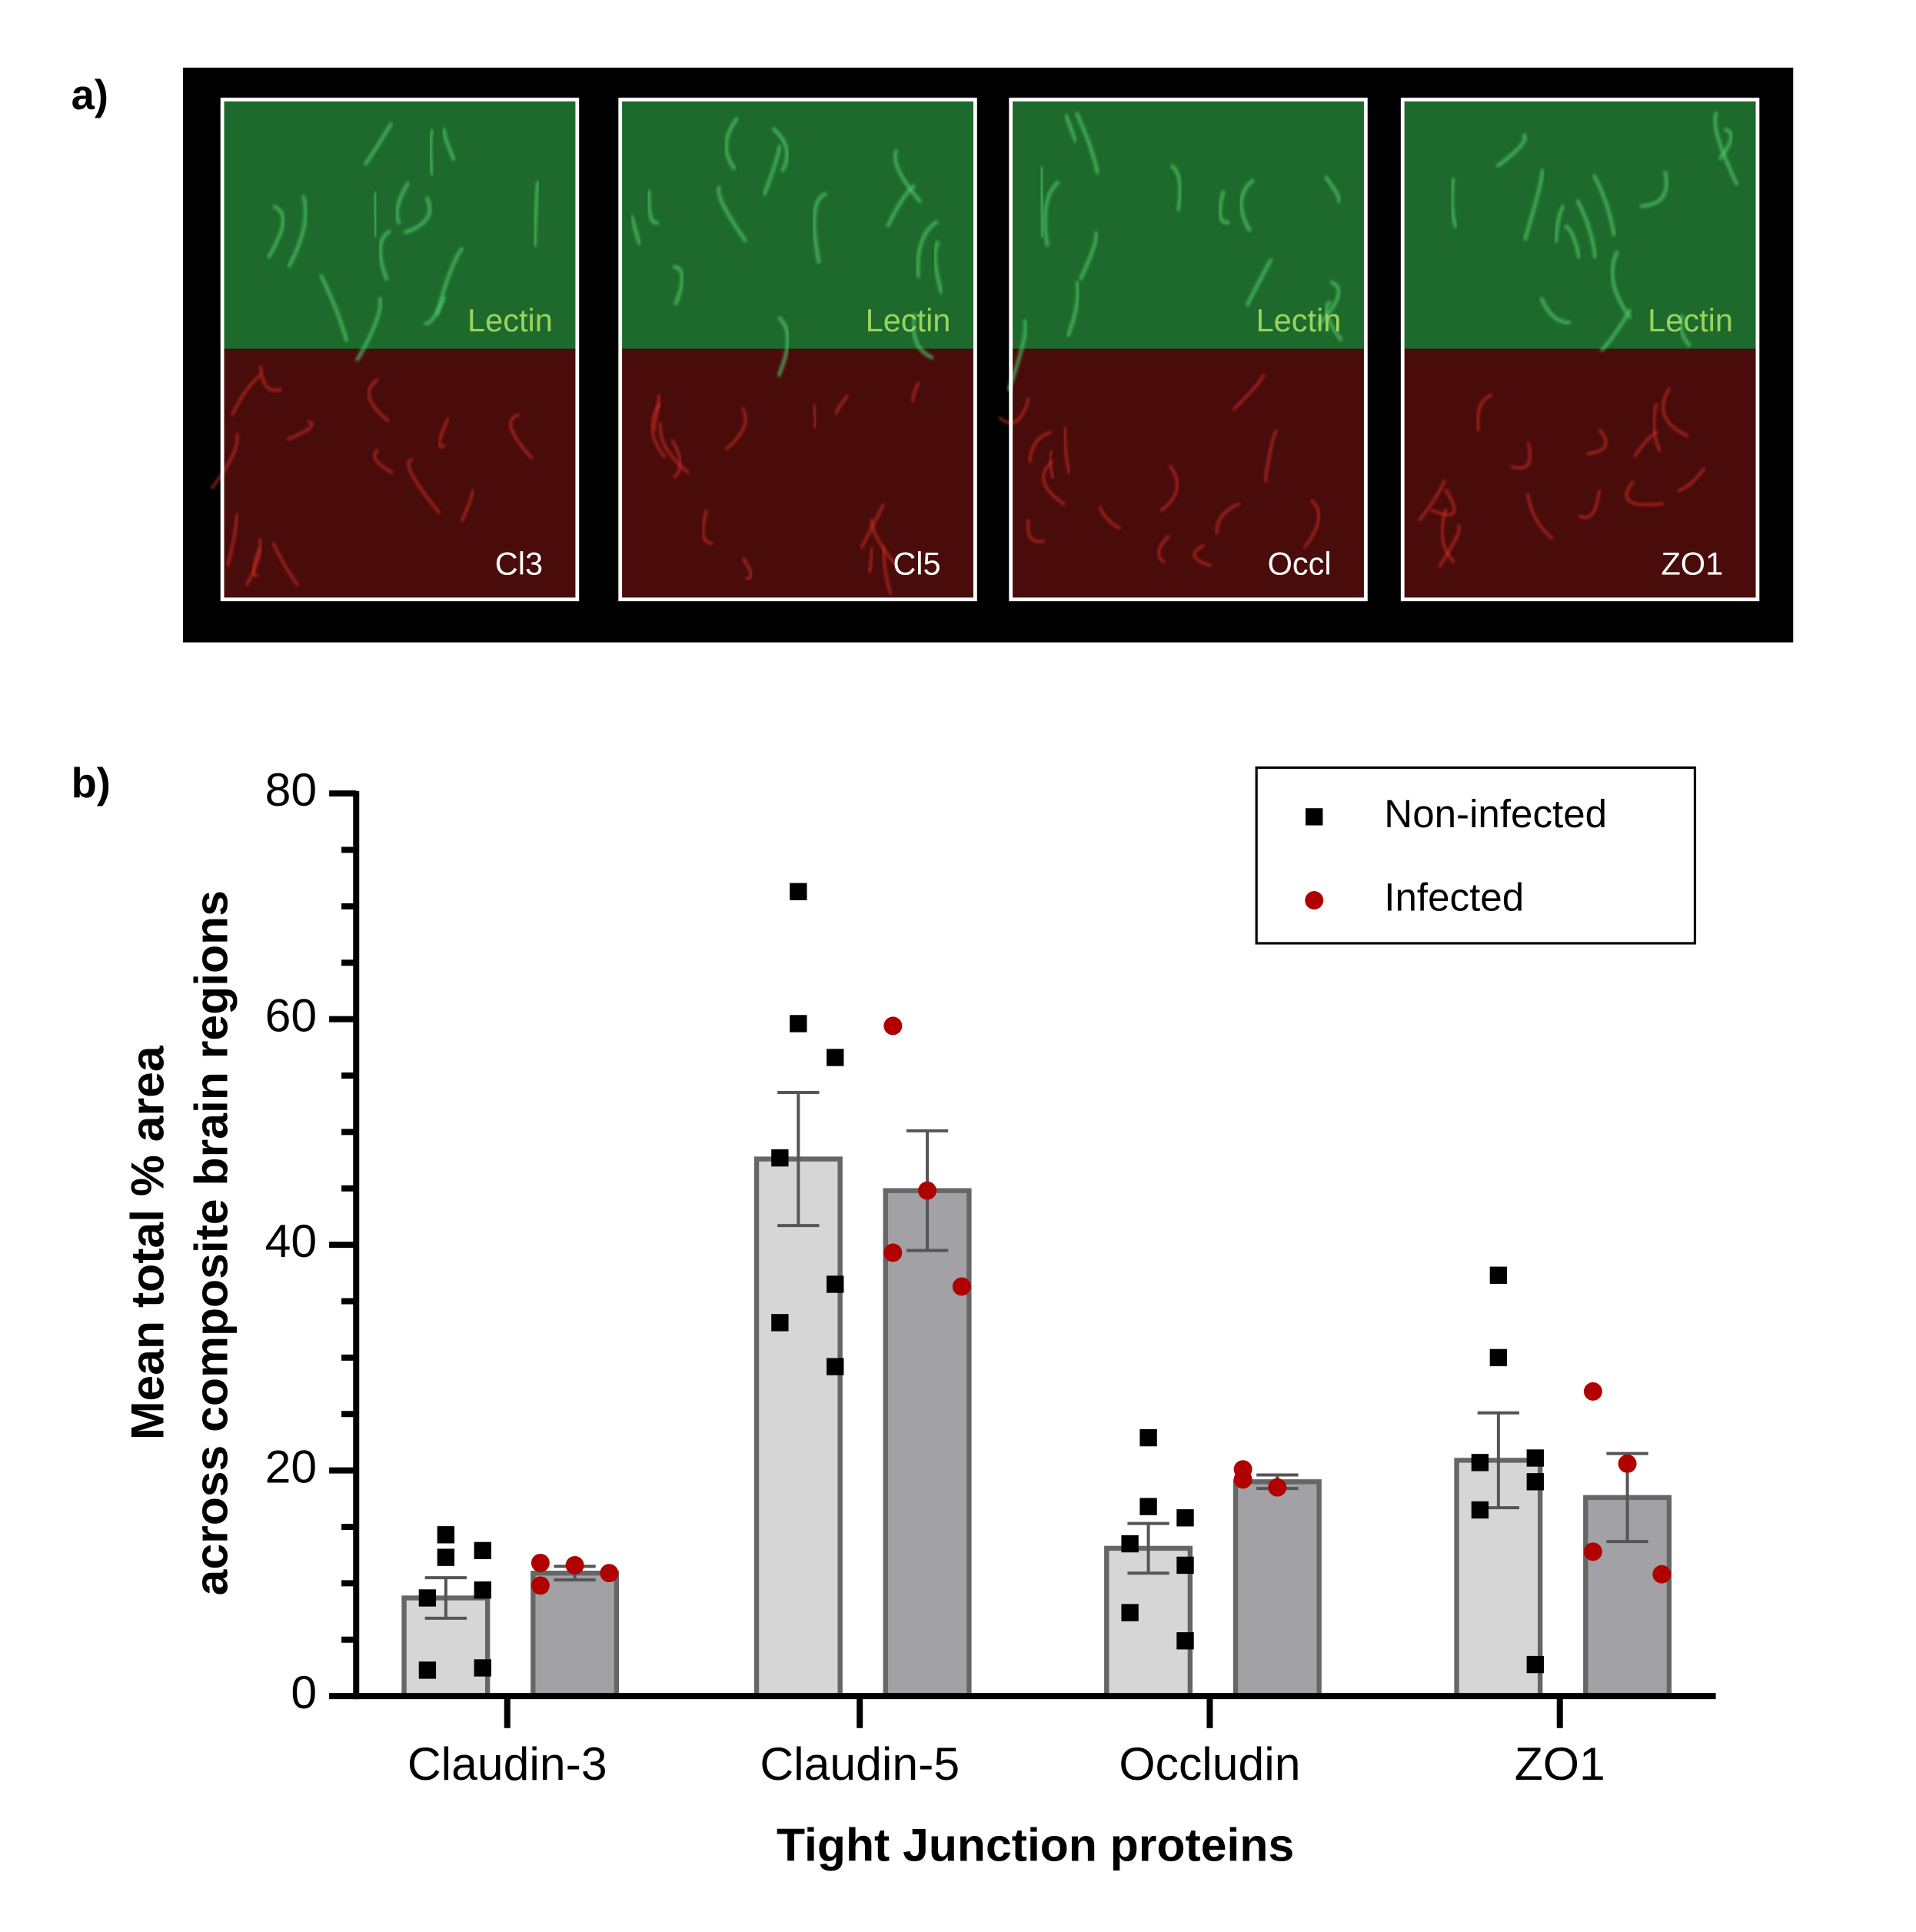 The image size is (1916, 1932). I want to click on y-tick-label: 60, so click(291, 1016).